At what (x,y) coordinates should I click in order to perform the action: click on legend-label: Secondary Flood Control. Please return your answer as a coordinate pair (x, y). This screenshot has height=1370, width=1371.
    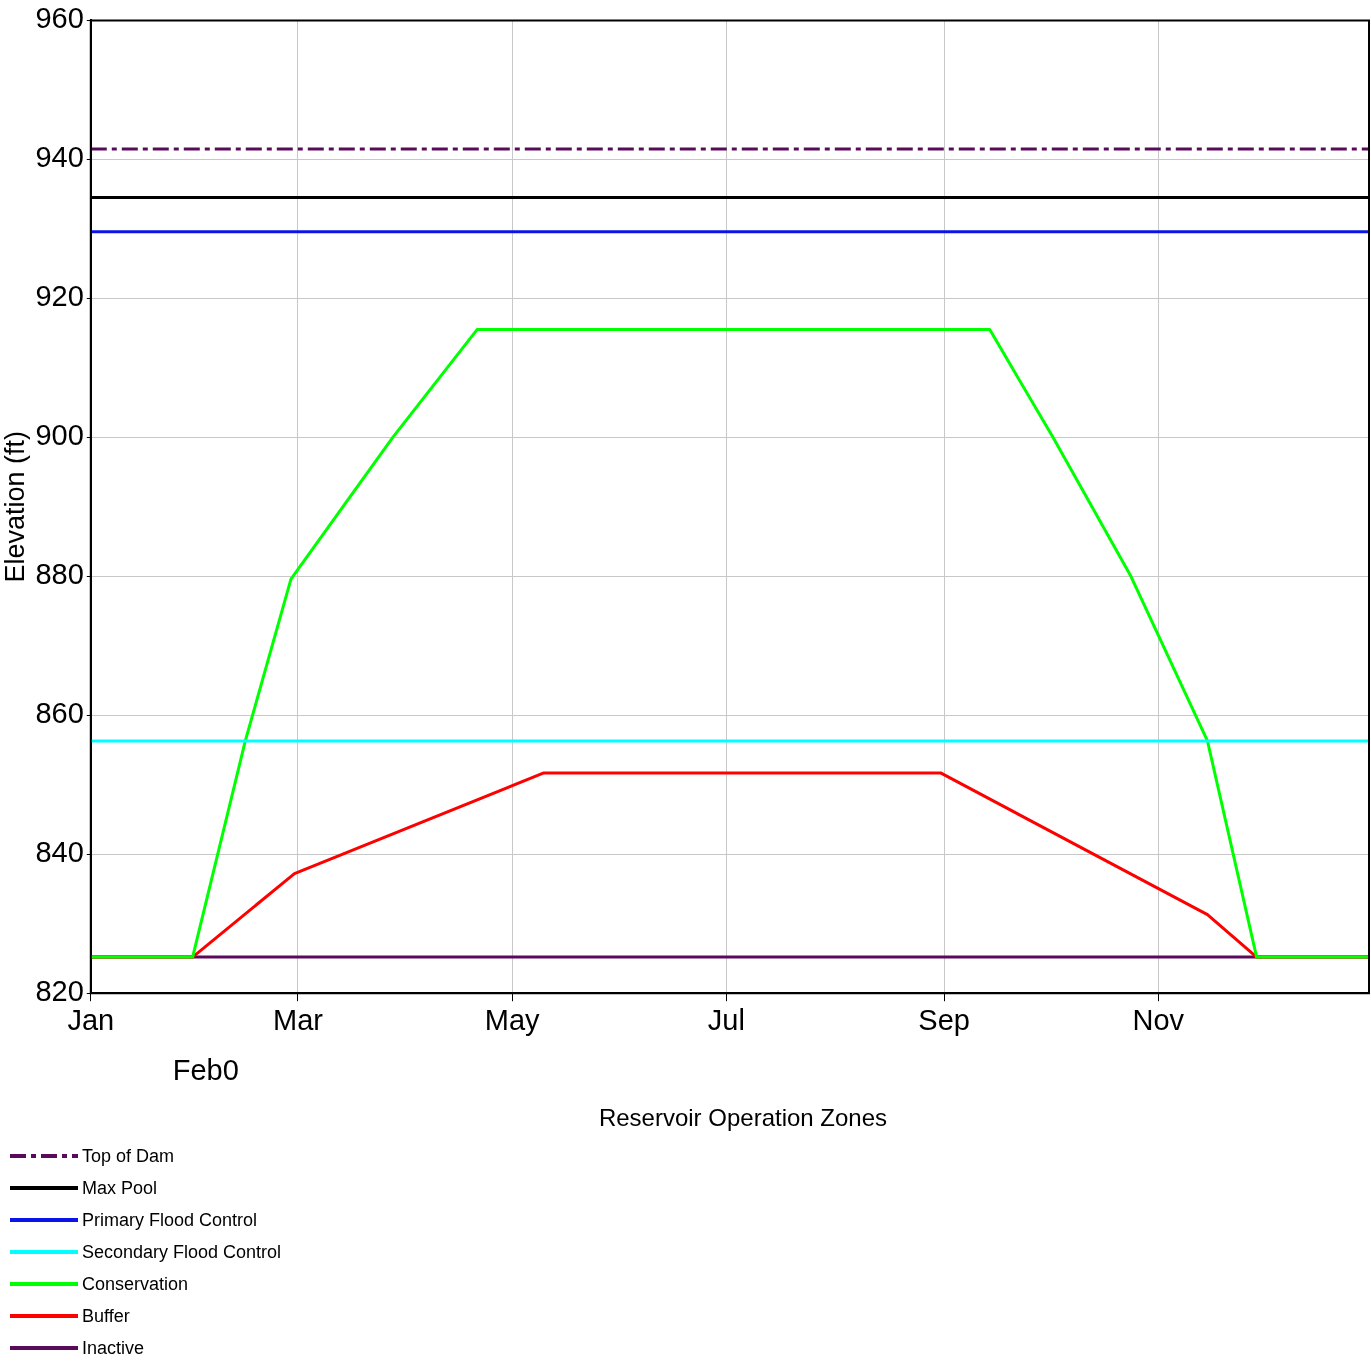
    Looking at the image, I should click on (182, 1252).